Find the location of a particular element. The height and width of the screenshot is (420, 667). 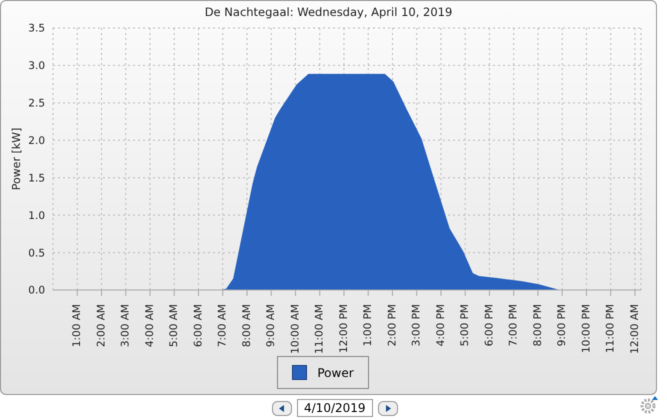

y-tick-label: 3.0 is located at coordinates (36, 66).